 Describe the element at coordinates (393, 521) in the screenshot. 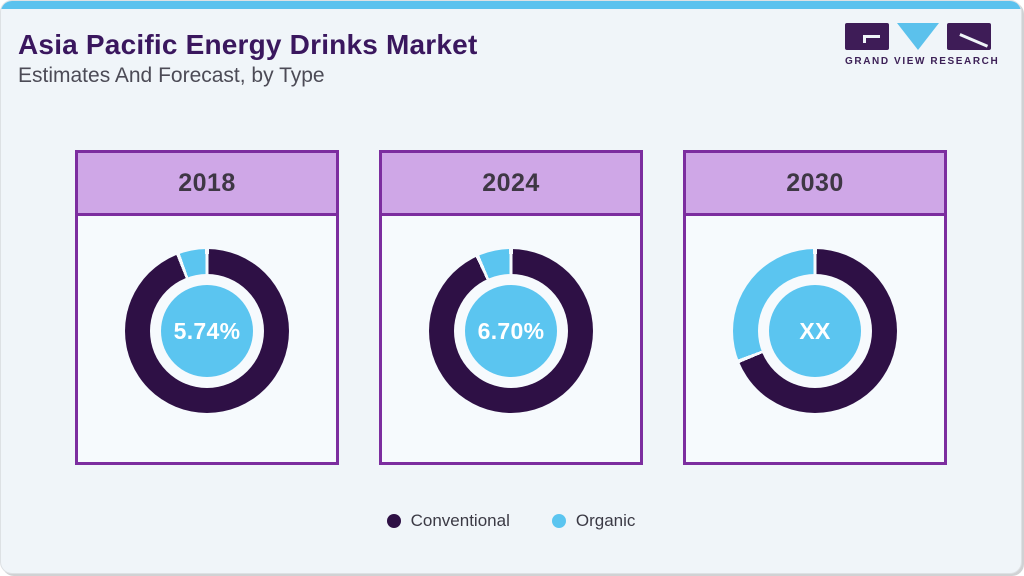

I see `conventional-color-dot-icon` at that location.